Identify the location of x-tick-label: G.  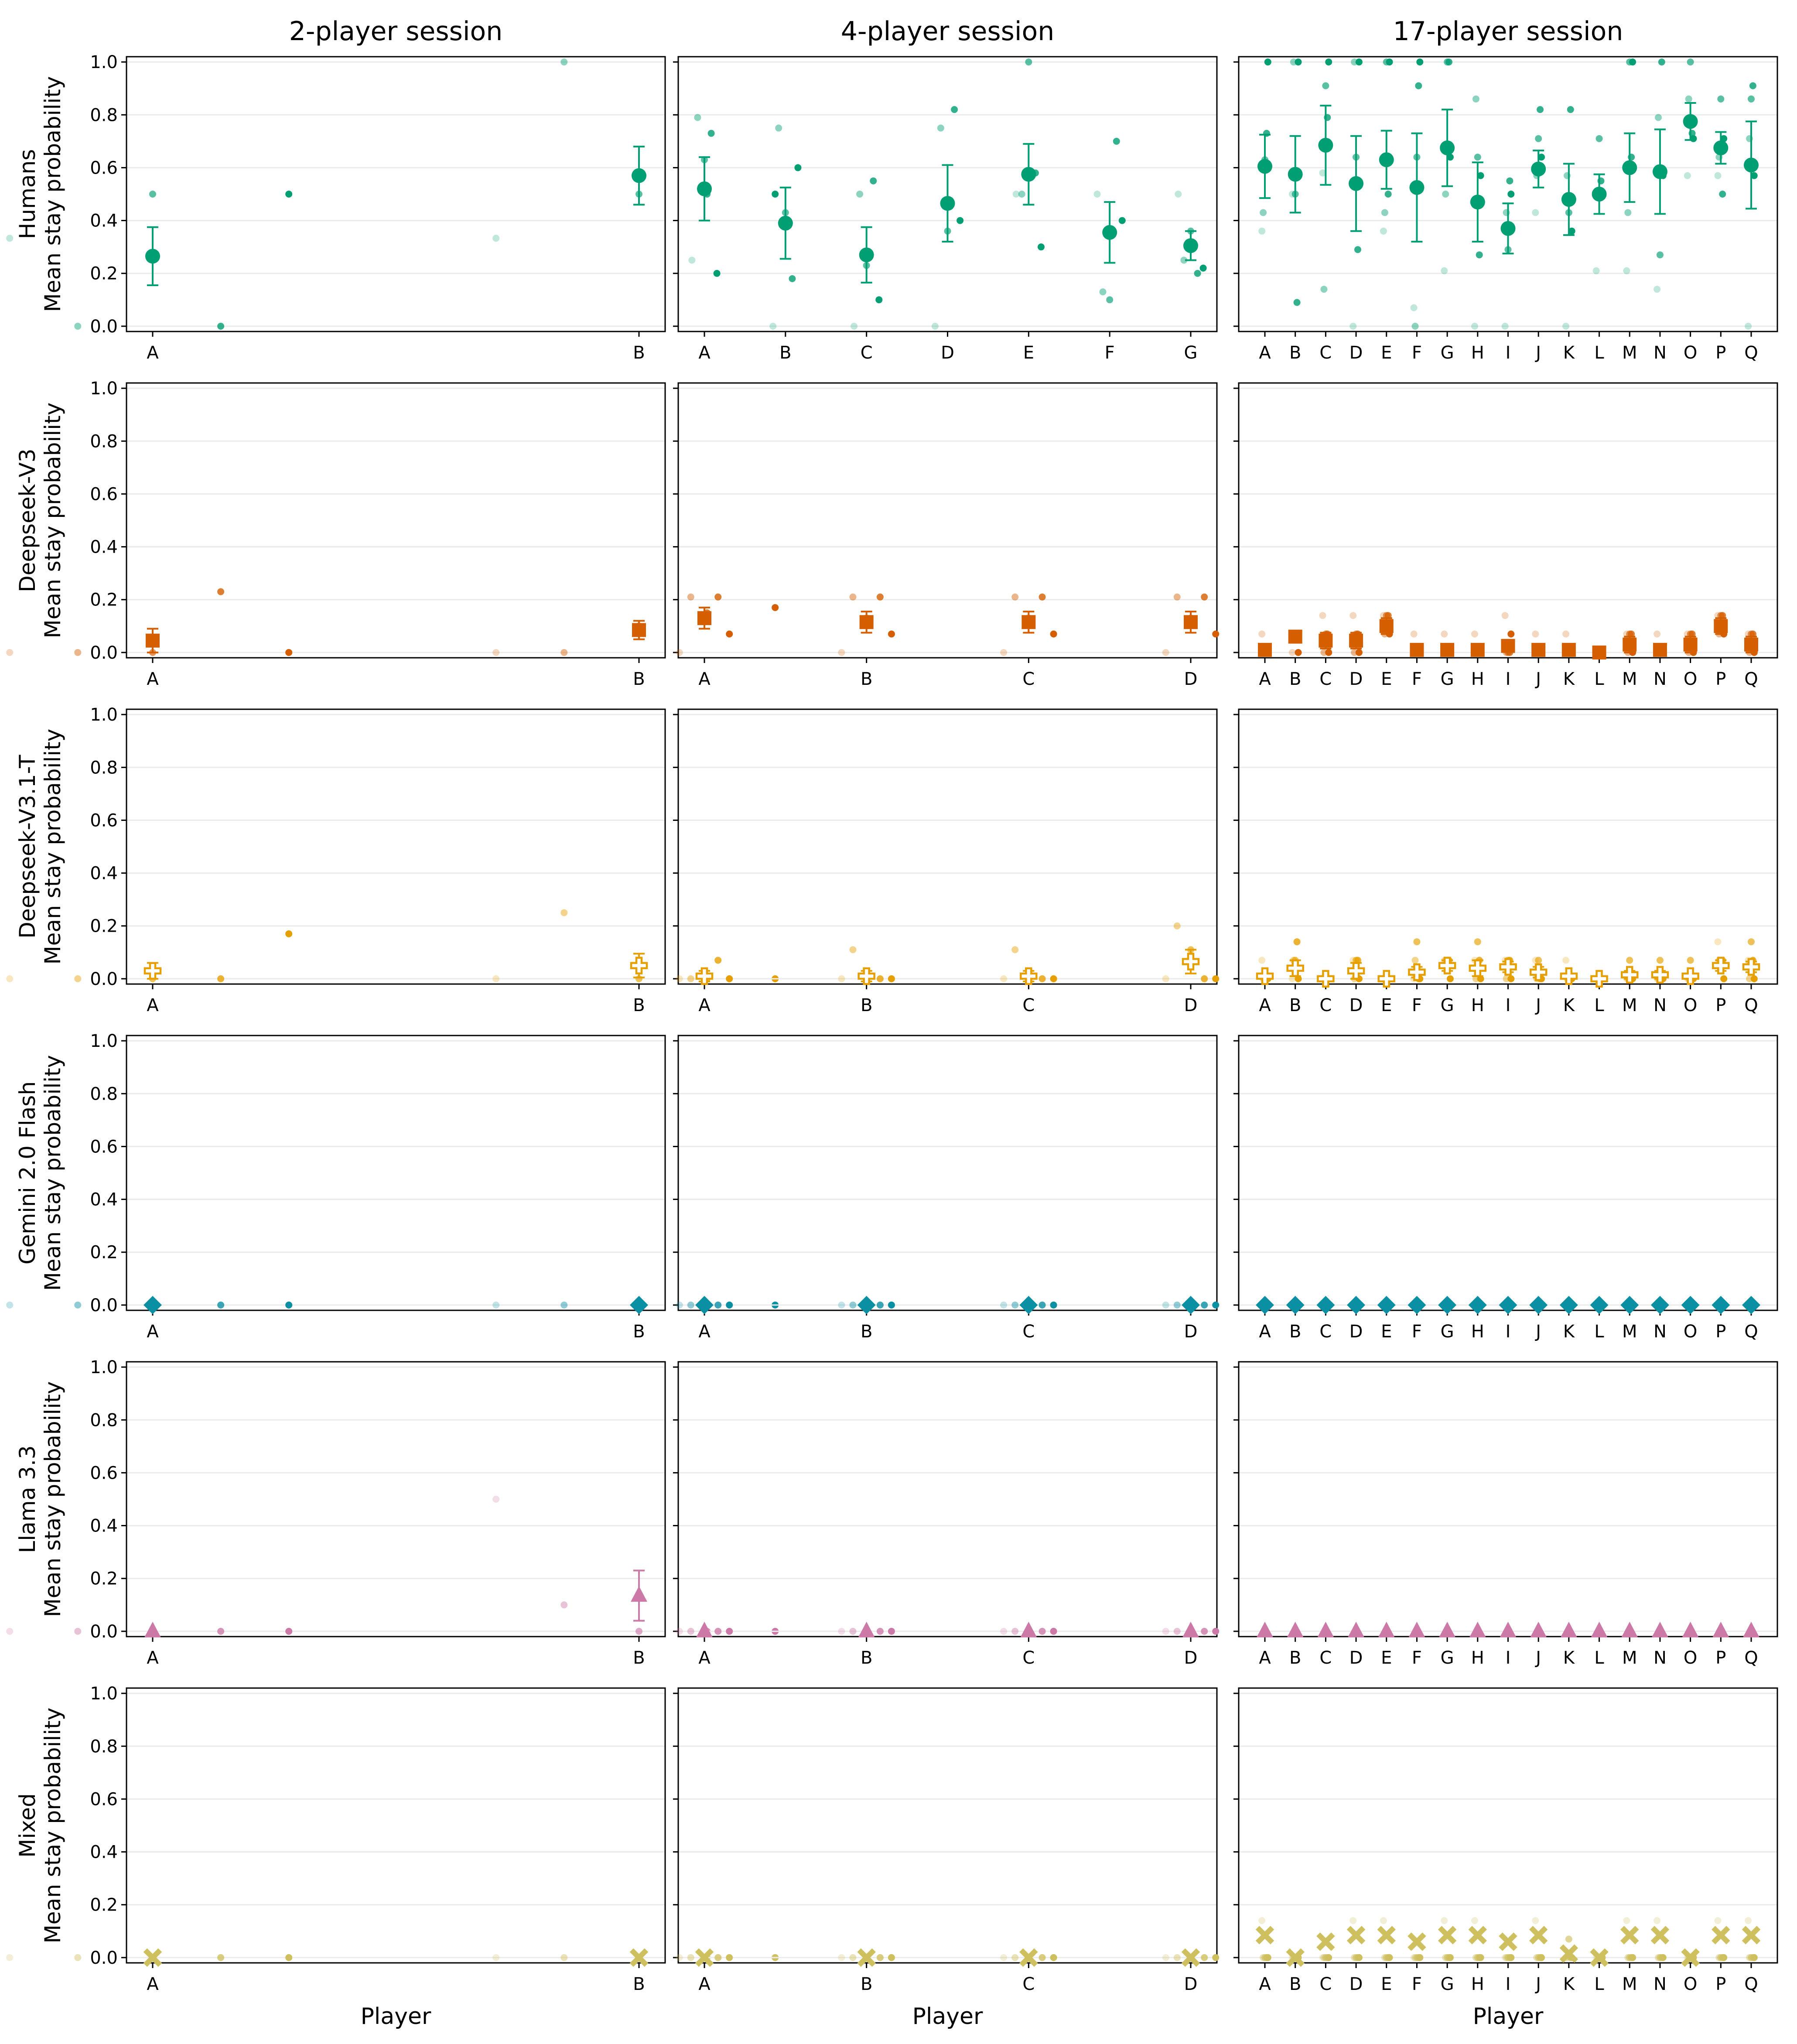
(1447, 1005).